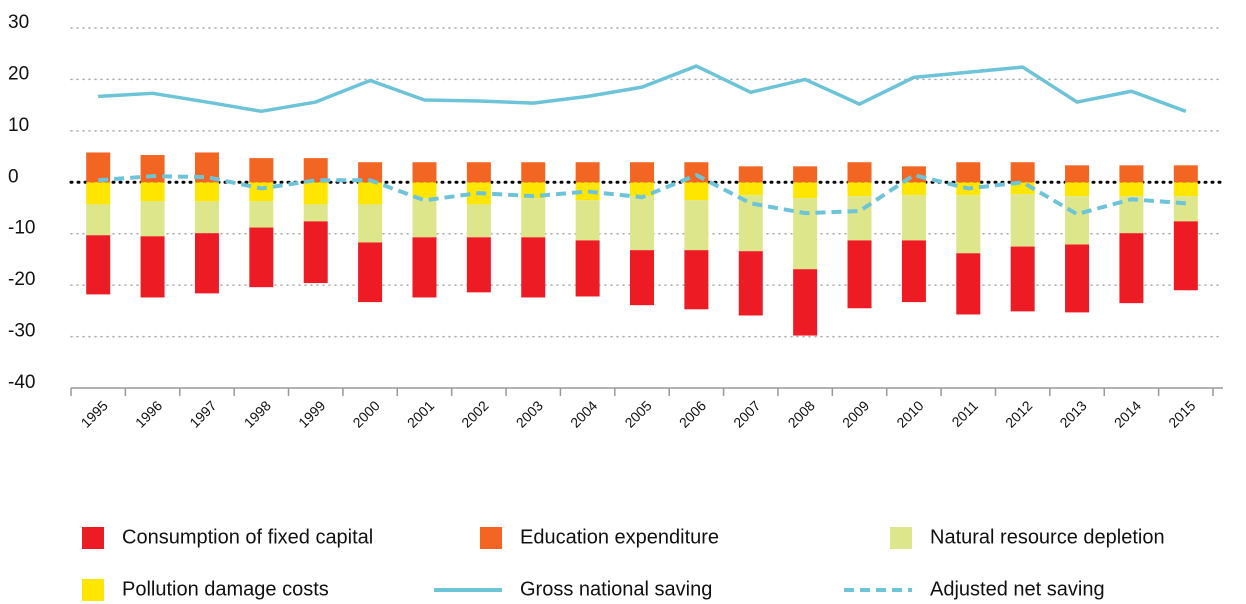  I want to click on legend-label: Adjusted net saving, so click(1017, 589).